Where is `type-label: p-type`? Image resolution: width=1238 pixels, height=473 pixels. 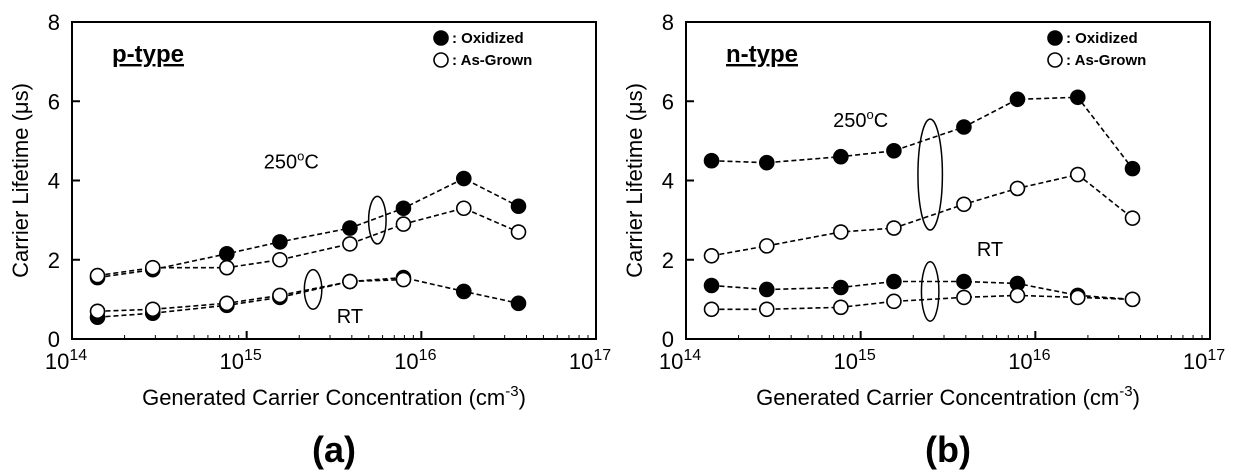 type-label: p-type is located at coordinates (148, 54).